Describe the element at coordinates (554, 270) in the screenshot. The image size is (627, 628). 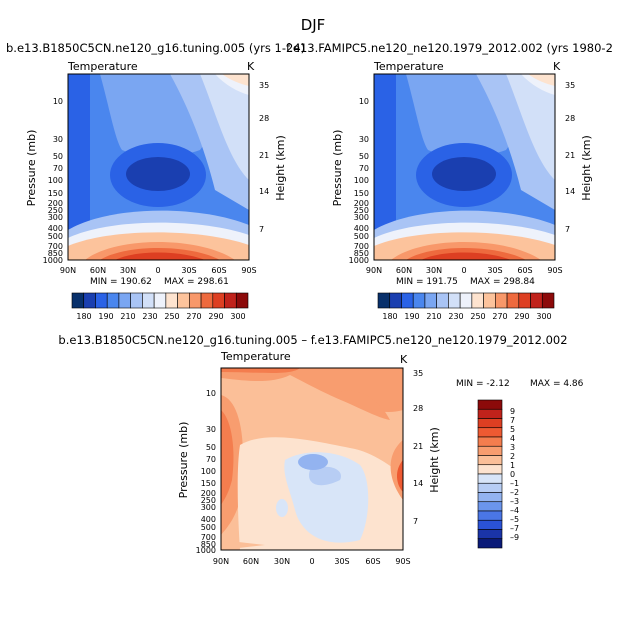
I see `panel-b-xtick: 90S` at that location.